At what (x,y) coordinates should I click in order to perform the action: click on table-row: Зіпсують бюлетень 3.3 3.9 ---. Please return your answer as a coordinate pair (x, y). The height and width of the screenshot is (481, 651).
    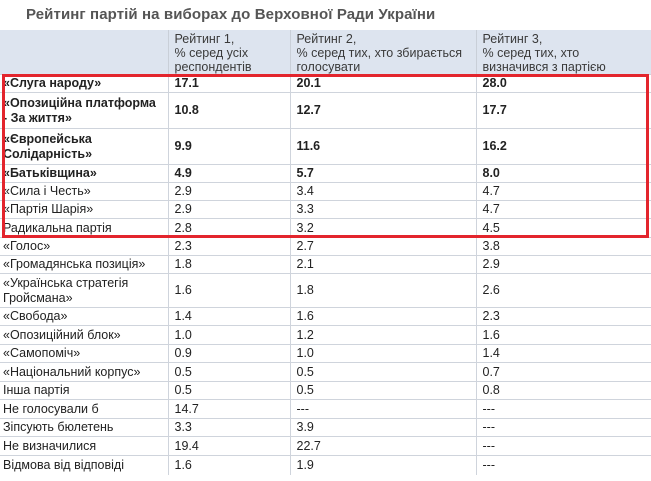
    Looking at the image, I should click on (325, 427).